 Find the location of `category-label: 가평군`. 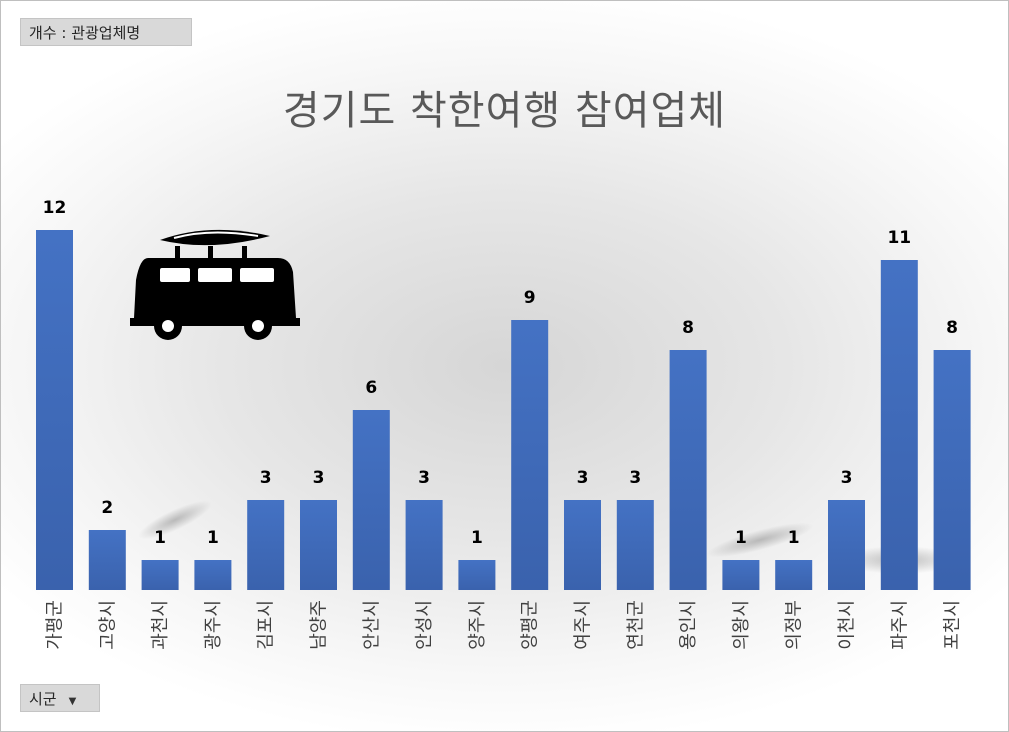

category-label: 가평군 is located at coordinates (55, 625).